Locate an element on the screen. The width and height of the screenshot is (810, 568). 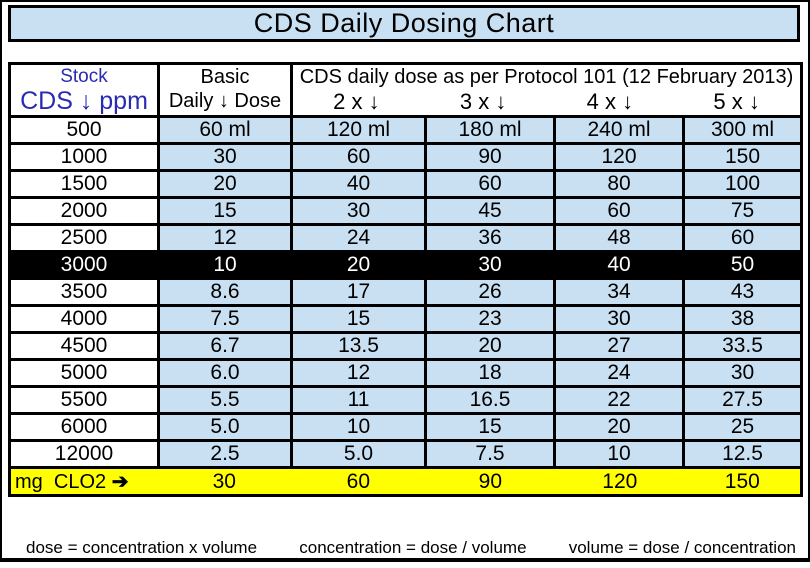
stock-ppm-cell: 3500 is located at coordinates (84, 292).